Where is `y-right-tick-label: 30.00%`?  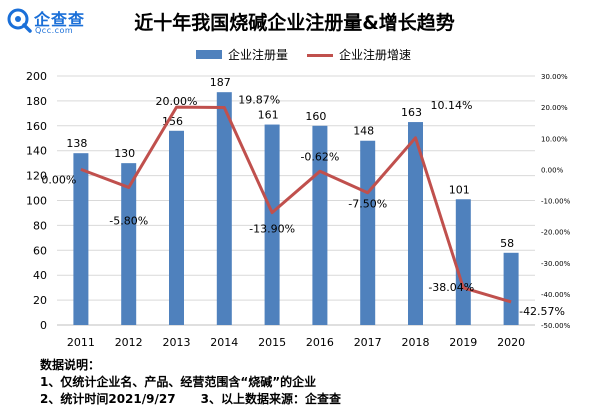
y-right-tick-label: 30.00% is located at coordinates (554, 77).